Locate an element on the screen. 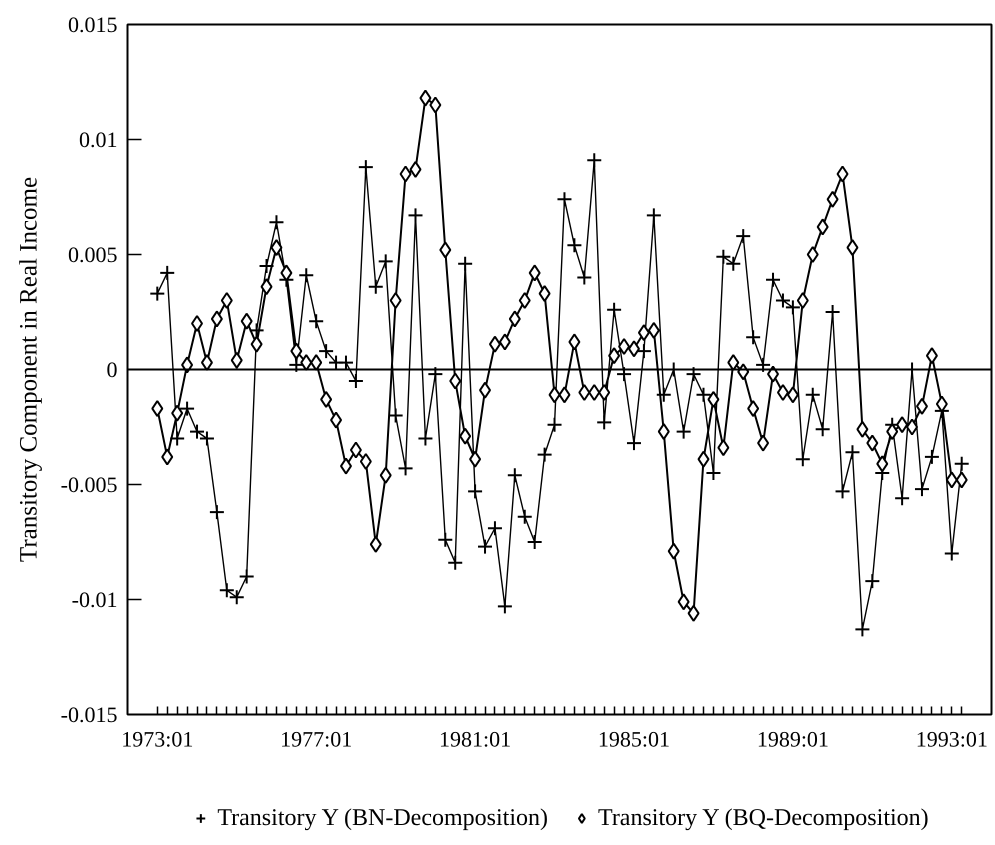 The image size is (995, 845). x-tick-label: 1977:01 is located at coordinates (316, 739).